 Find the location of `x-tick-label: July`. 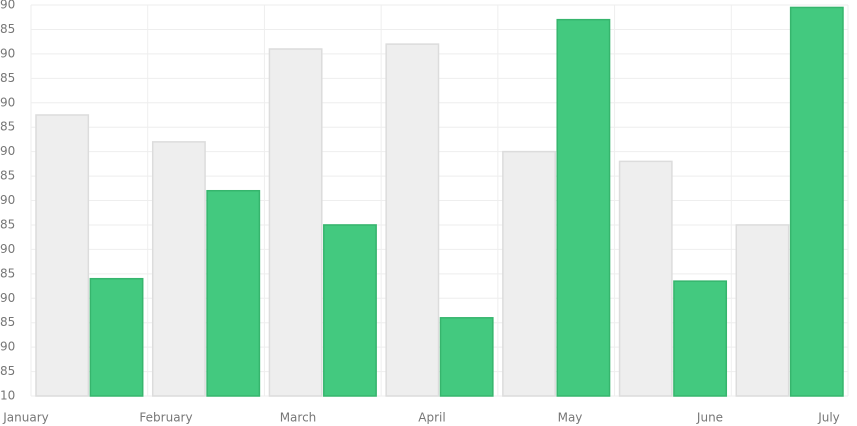

x-tick-label: July is located at coordinates (828, 418).